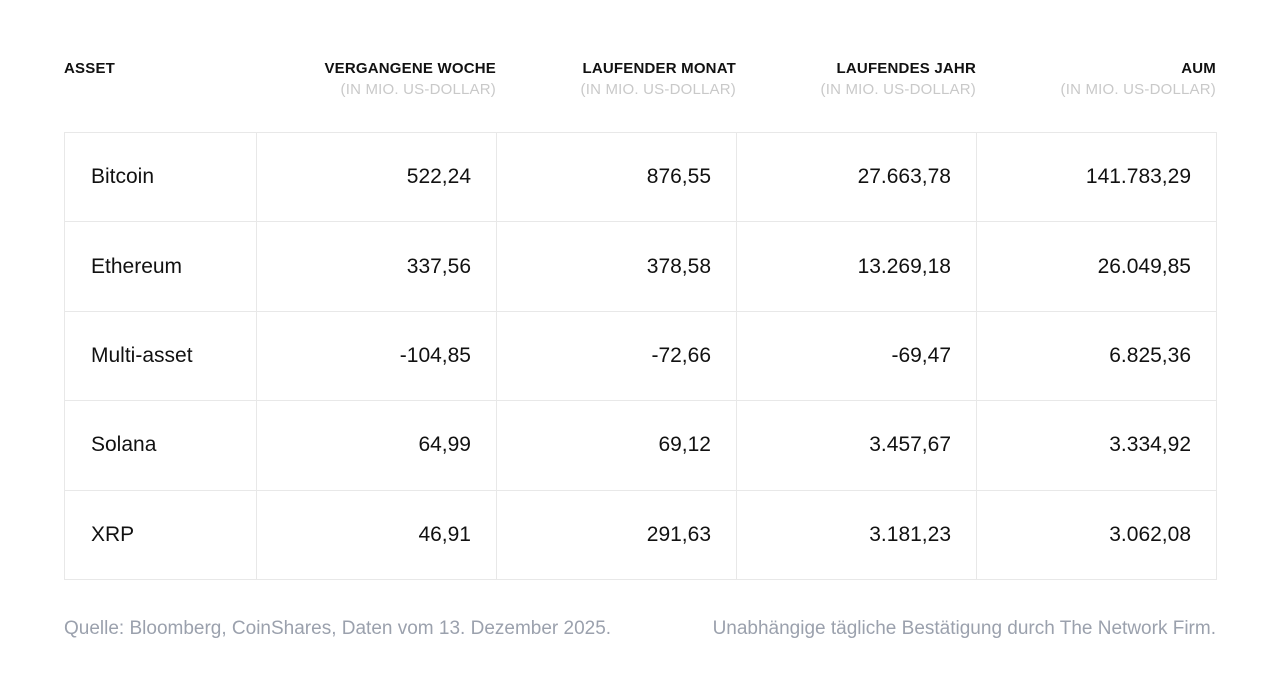  Describe the element at coordinates (856, 177) in the screenshot. I see `ytd-value: 27.663,78` at that location.